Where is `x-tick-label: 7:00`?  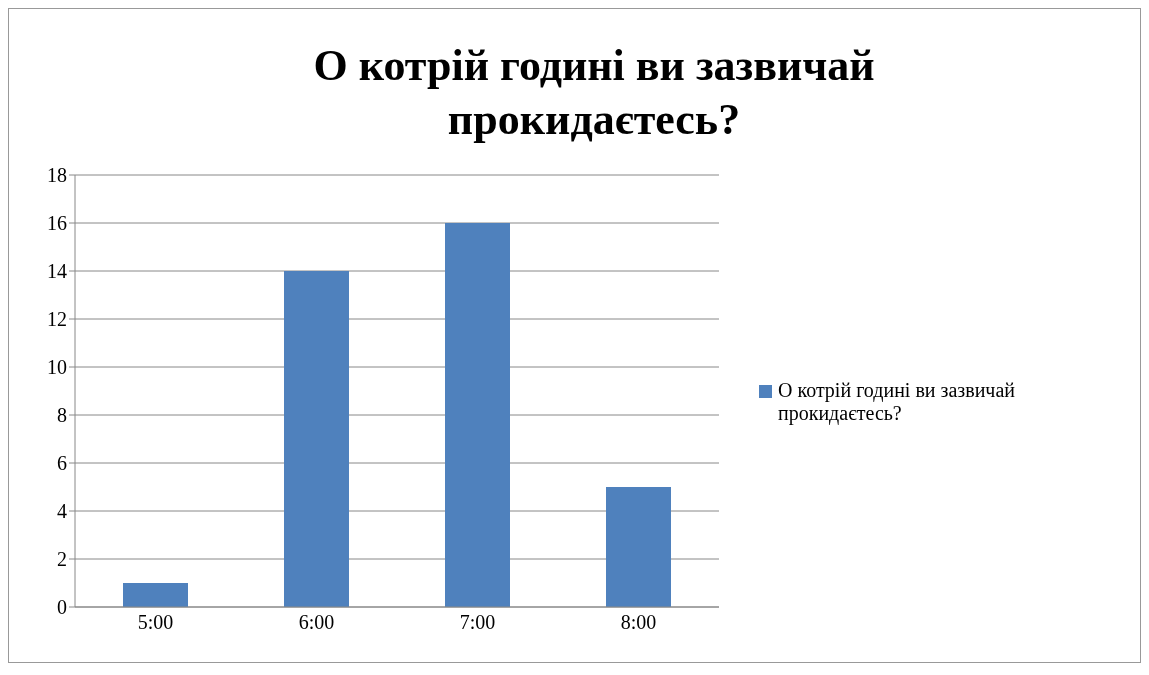 x-tick-label: 7:00 is located at coordinates (477, 622).